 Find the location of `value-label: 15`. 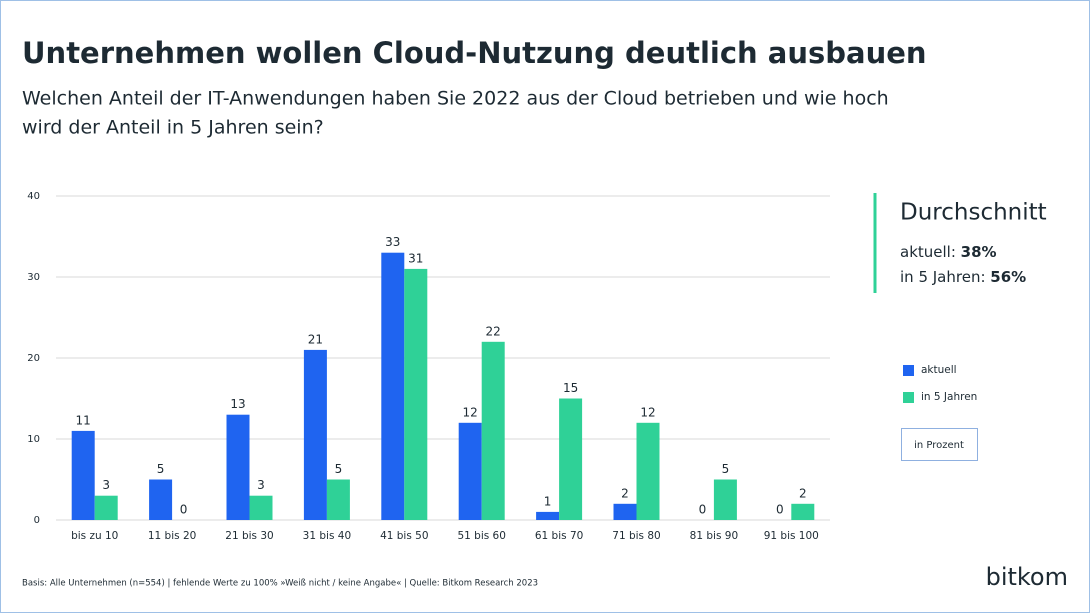

value-label: 15 is located at coordinates (570, 388).